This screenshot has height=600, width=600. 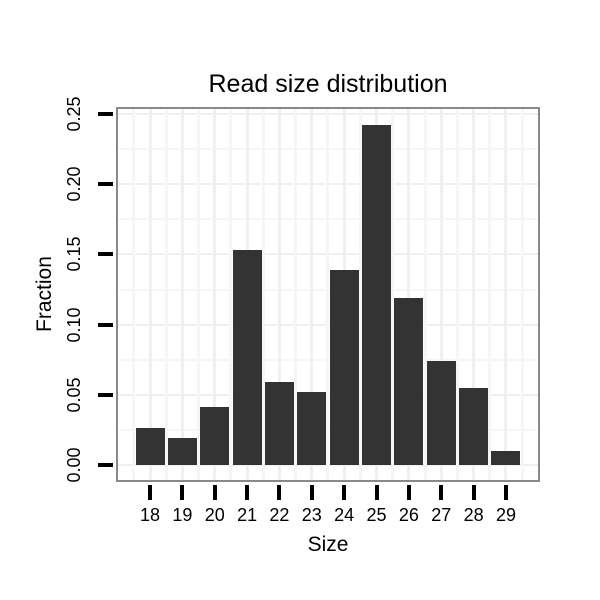 I want to click on x-tick-label: 23, so click(x=311, y=515).